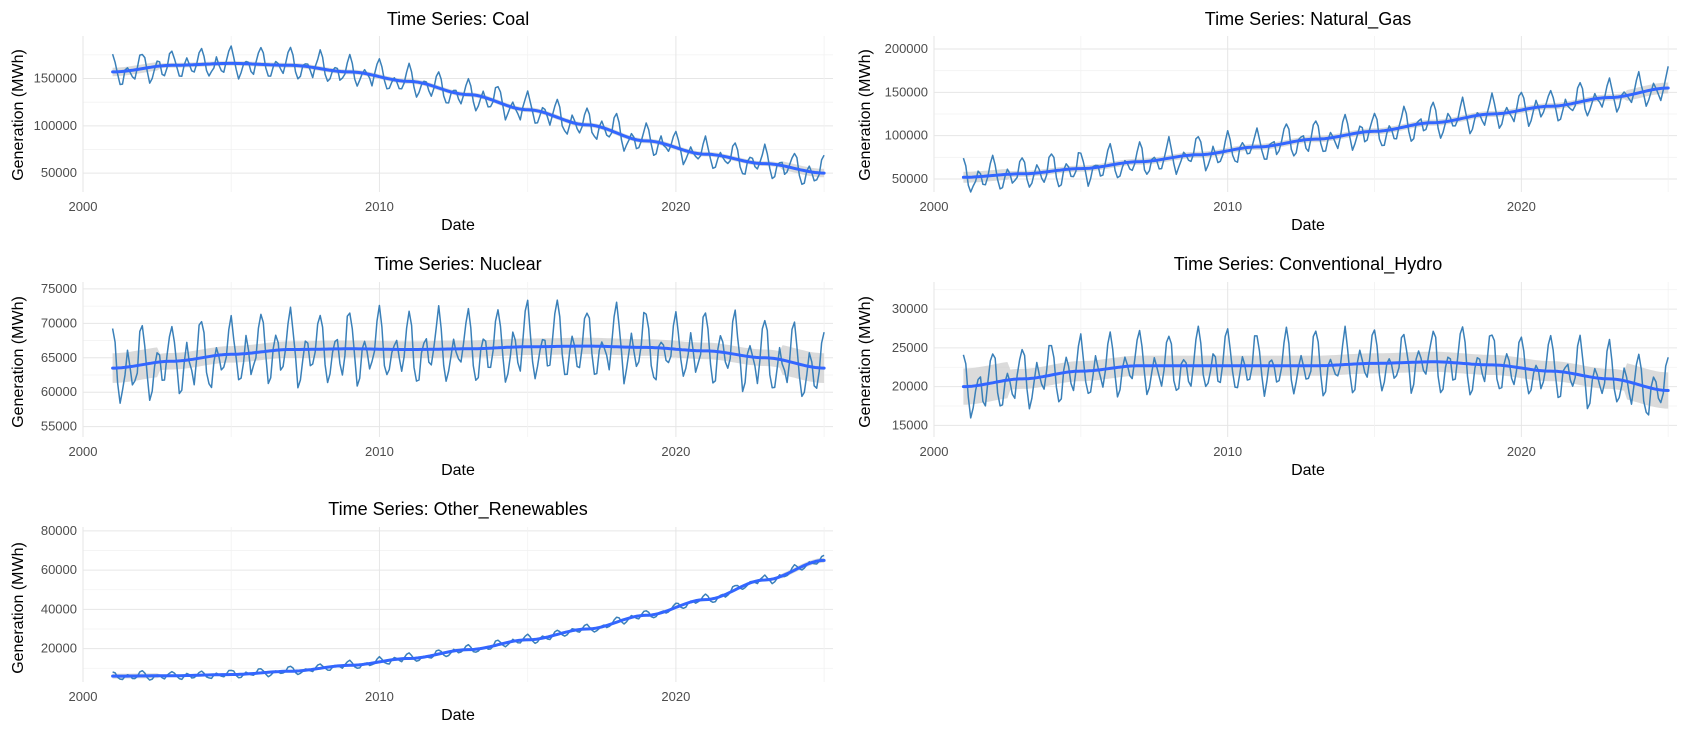  What do you see at coordinates (458, 19) in the screenshot?
I see `panel-title: Time Series: Coal` at bounding box center [458, 19].